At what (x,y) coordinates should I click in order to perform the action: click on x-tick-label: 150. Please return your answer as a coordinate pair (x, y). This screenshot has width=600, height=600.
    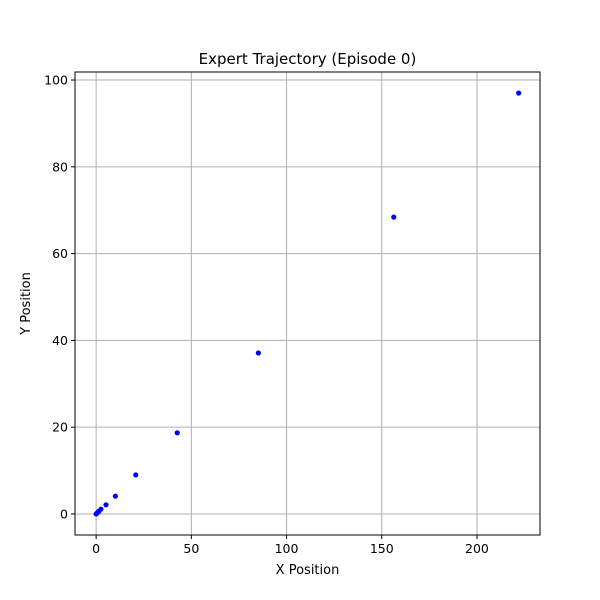
    Looking at the image, I should click on (382, 548).